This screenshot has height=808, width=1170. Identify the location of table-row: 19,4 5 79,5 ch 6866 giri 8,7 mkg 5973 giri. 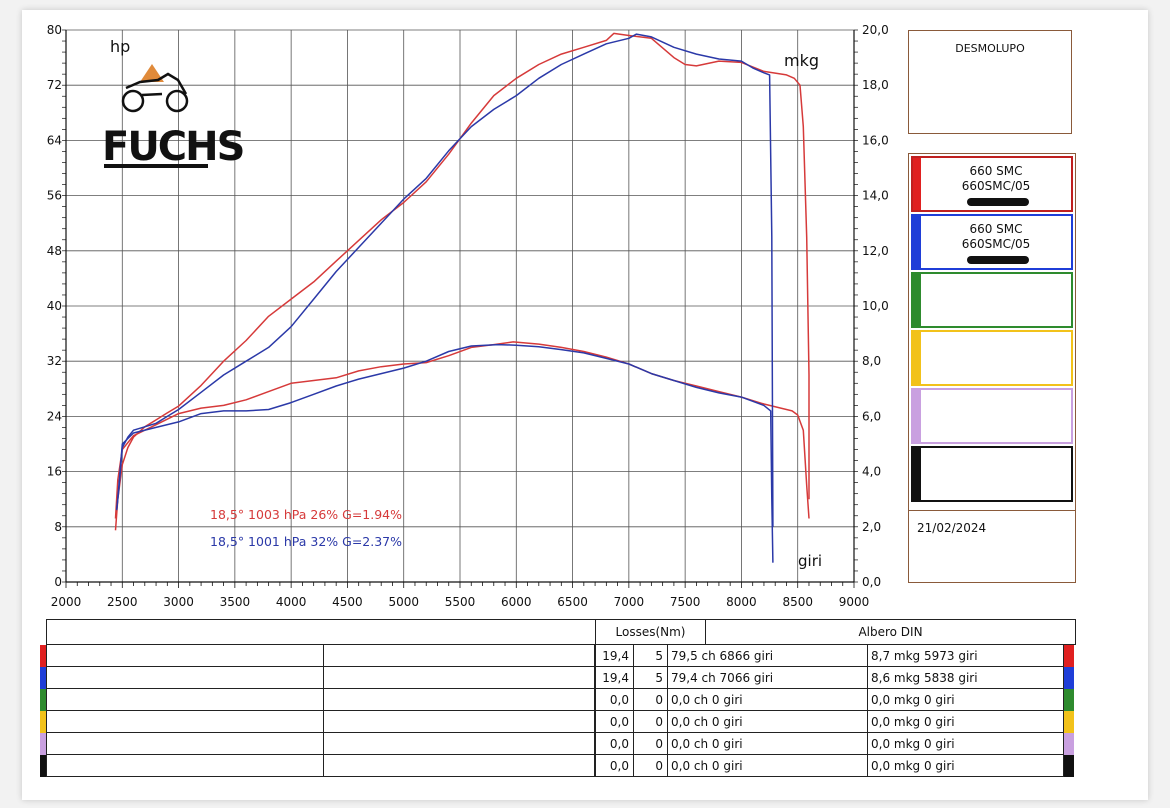
(558, 656).